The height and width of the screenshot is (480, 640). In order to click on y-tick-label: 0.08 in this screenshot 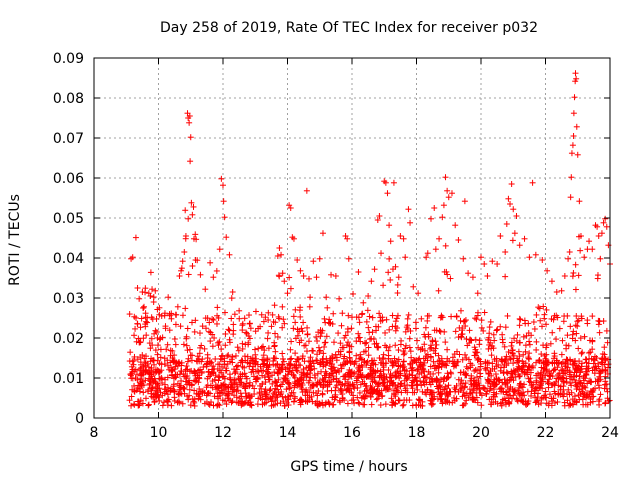, I will do `click(68, 99)`.